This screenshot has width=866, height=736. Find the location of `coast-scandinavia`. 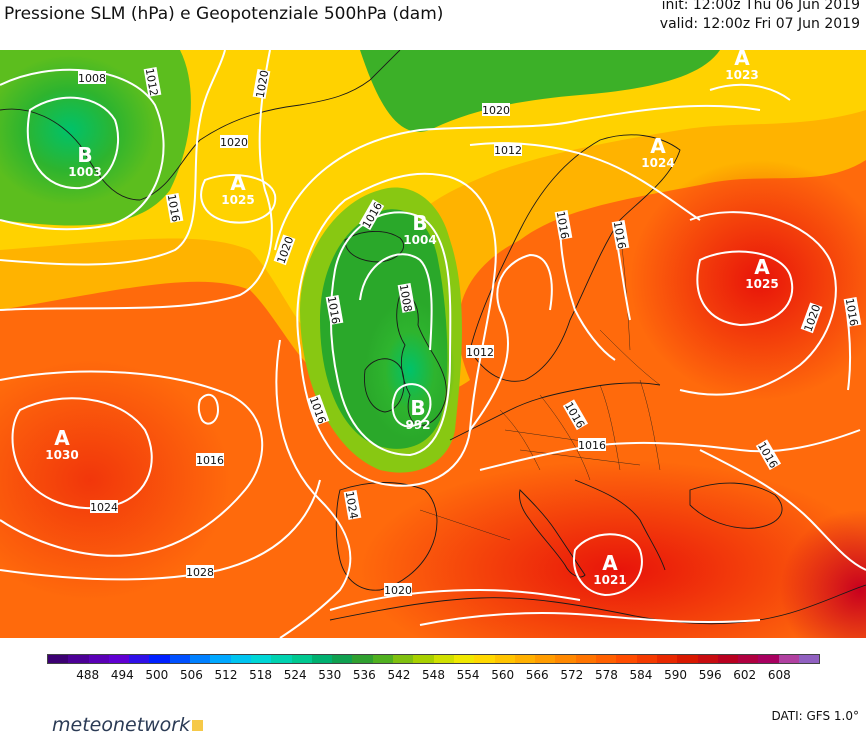

coast-scandinavia is located at coordinates (575, 258).